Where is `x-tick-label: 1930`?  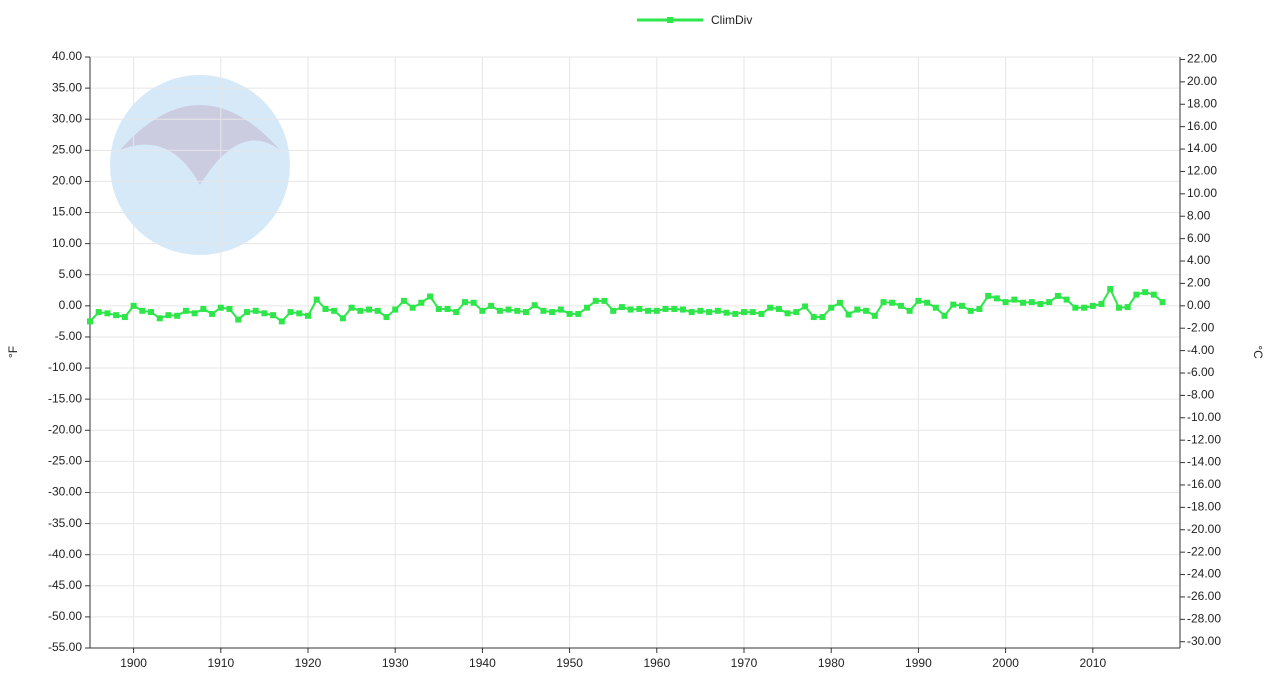
x-tick-label: 1930 is located at coordinates (395, 663).